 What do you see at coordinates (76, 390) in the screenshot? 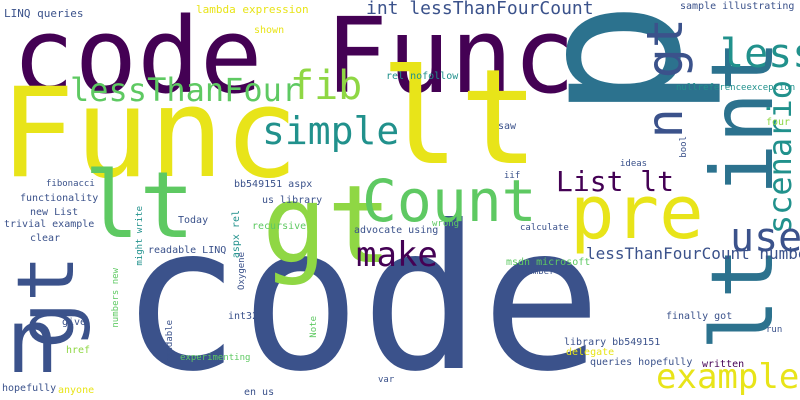
I see `word-anyone: anyone` at bounding box center [76, 390].